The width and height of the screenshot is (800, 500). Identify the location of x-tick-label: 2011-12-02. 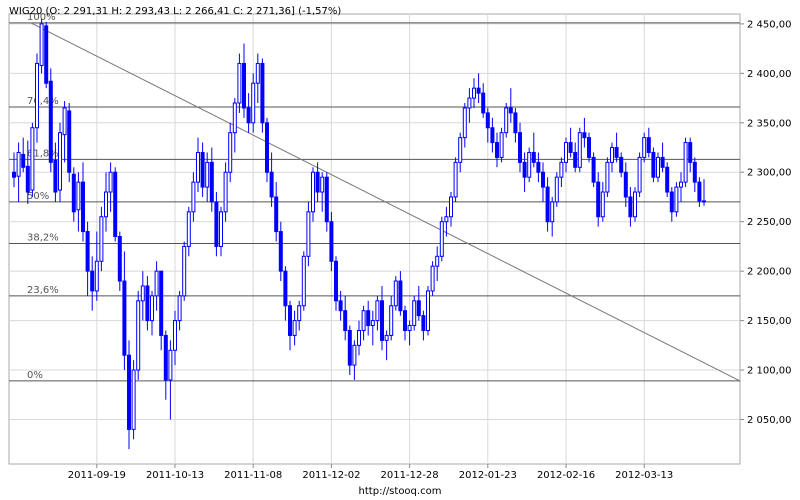
(331, 475).